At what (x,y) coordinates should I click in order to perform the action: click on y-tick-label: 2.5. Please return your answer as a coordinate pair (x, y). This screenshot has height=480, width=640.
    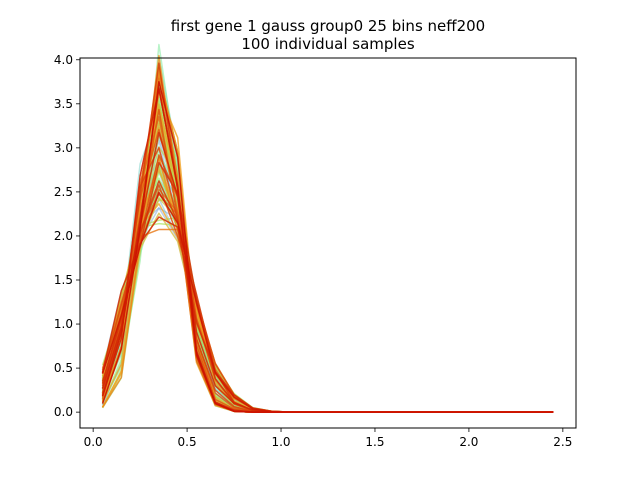
    Looking at the image, I should click on (63, 192).